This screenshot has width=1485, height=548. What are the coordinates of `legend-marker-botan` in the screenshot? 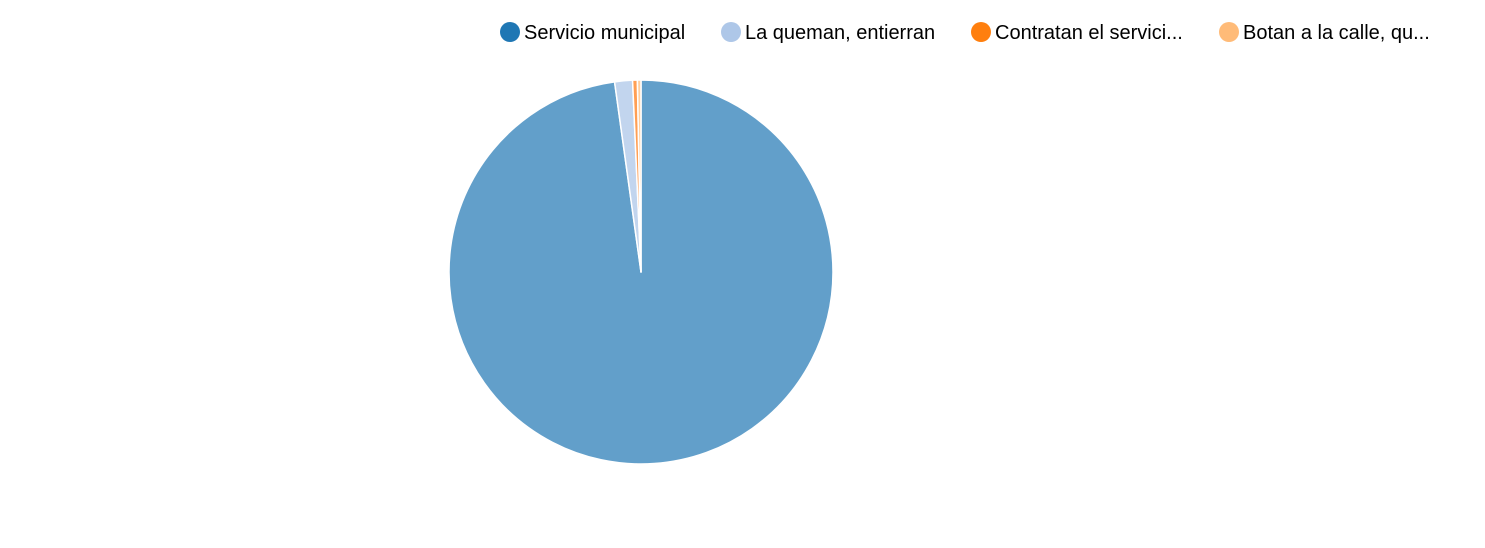 It's located at (1229, 32).